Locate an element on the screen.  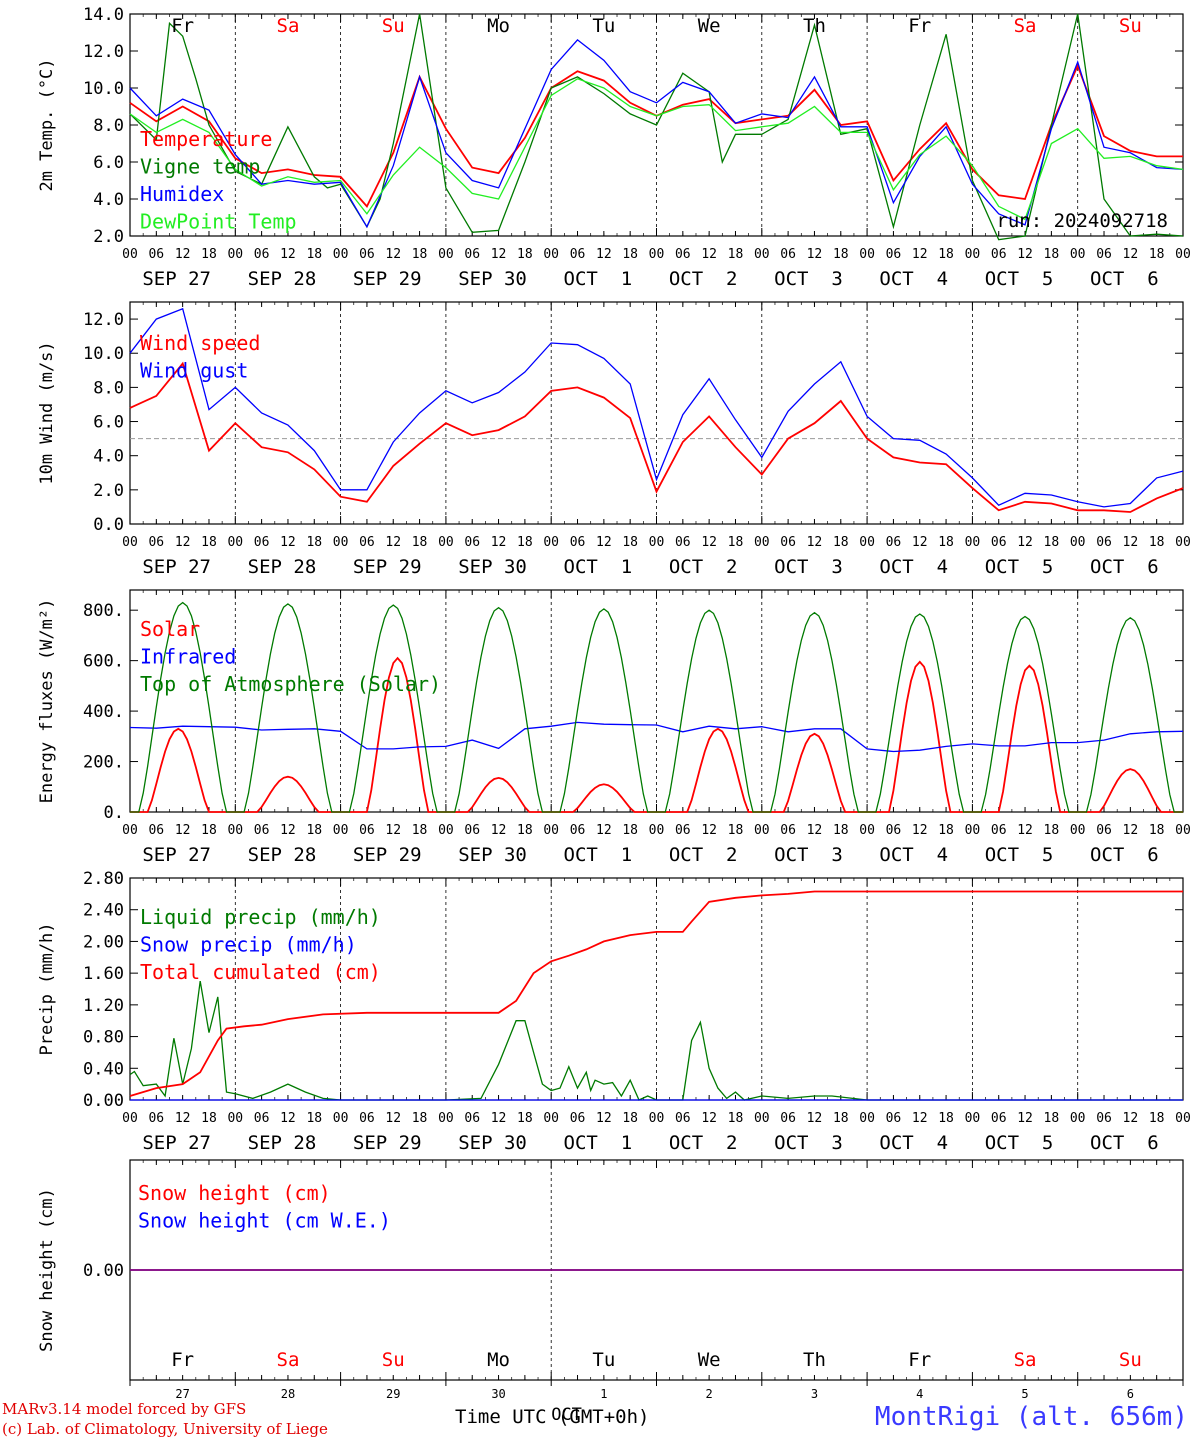
legend-entry: Snow height (cm) is located at coordinates (234, 1193).